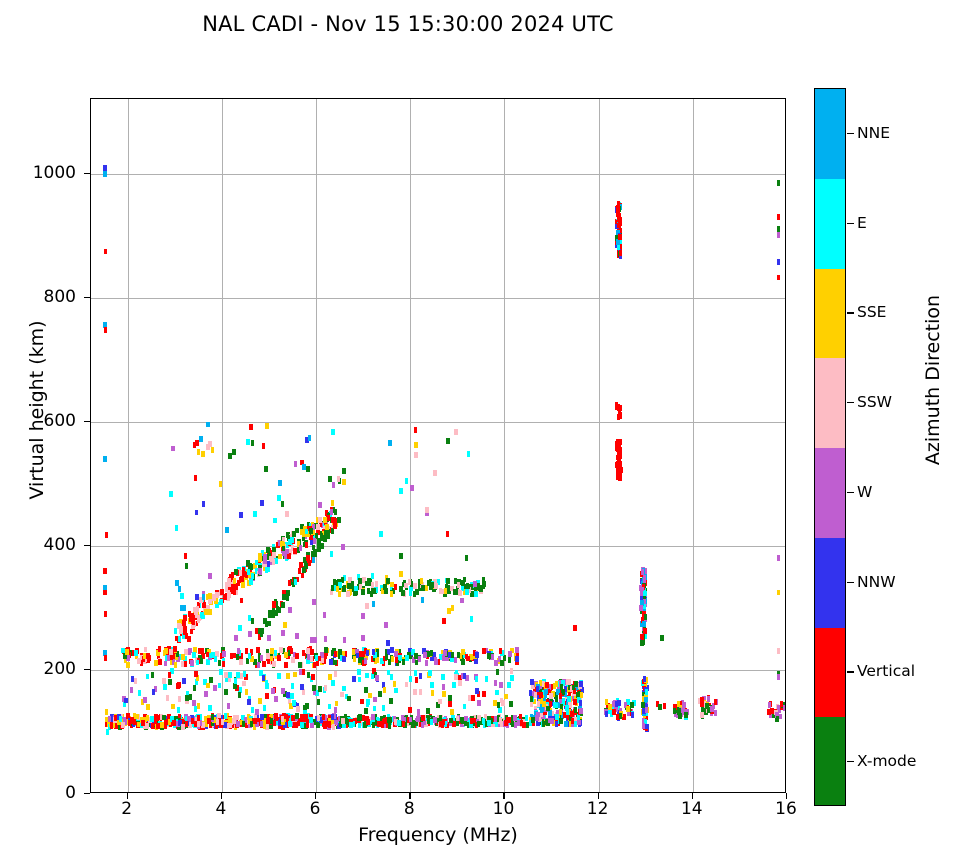 This screenshot has width=958, height=857. What do you see at coordinates (409, 809) in the screenshot?
I see `x-axis-tick-label: 8` at bounding box center [409, 809].